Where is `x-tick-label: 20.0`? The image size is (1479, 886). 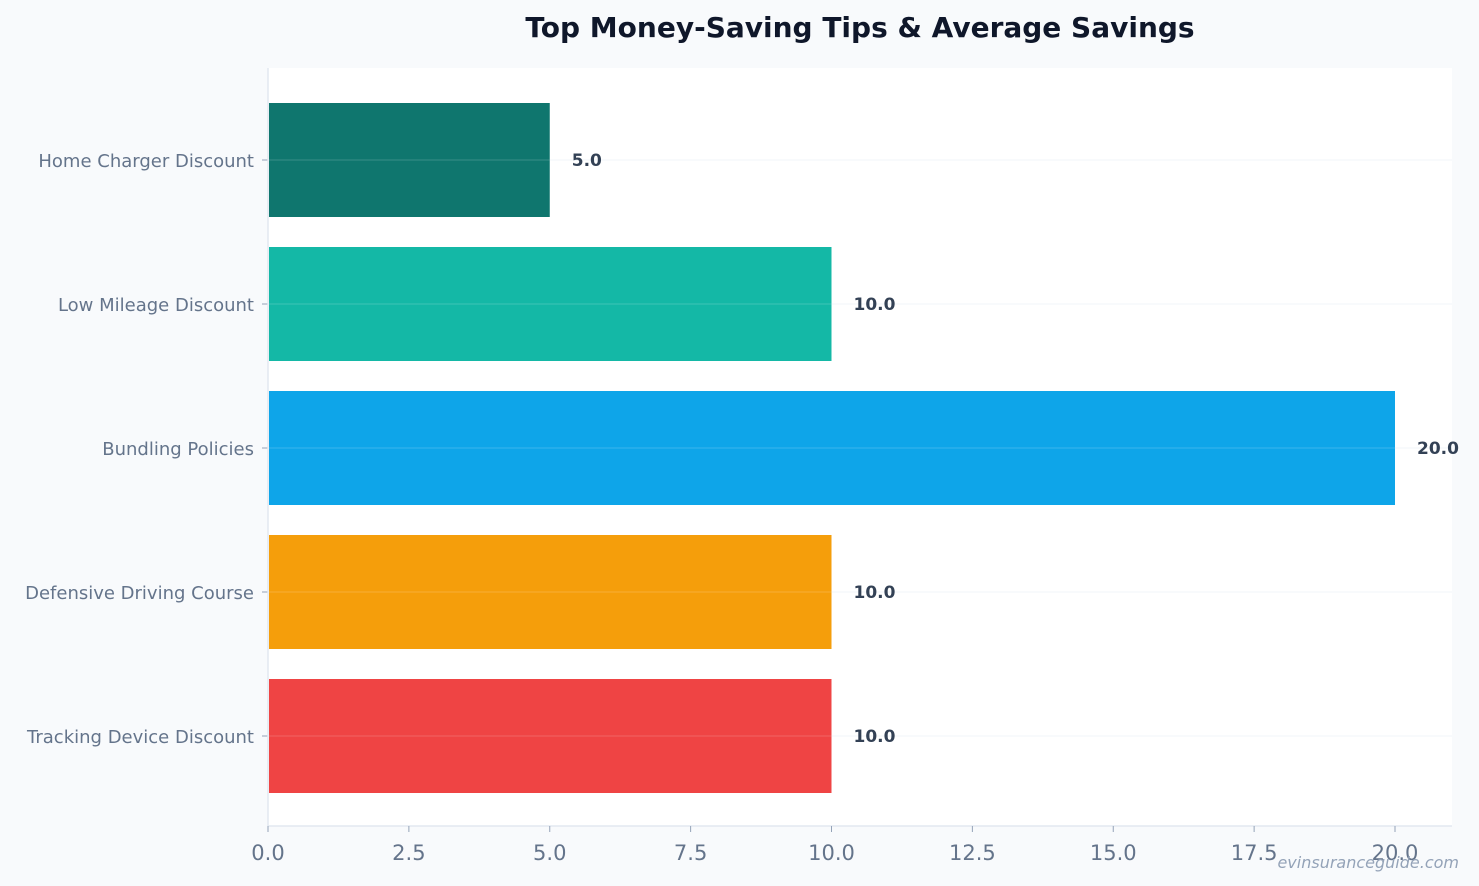 x-tick-label: 20.0 is located at coordinates (1395, 853).